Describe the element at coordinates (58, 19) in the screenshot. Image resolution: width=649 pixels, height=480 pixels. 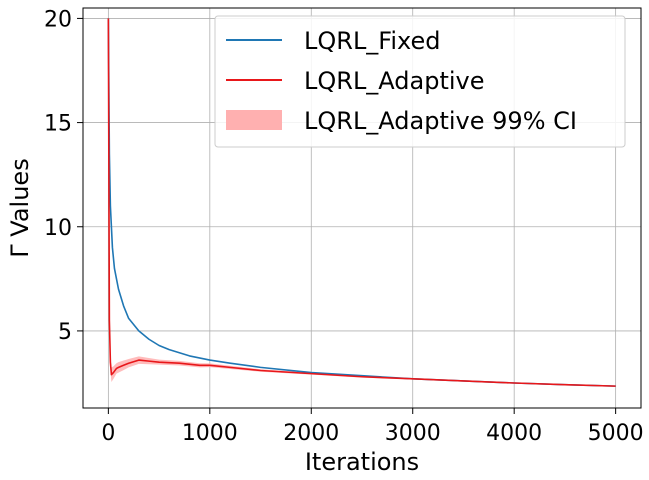
I see `y-tick-label: 20` at that location.